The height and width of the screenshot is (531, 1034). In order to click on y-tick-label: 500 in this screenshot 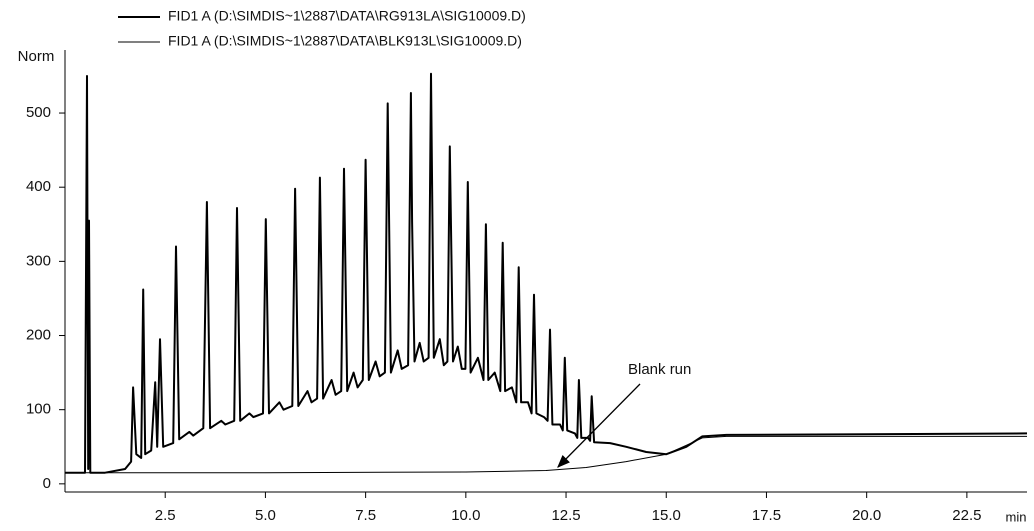, I will do `click(38, 112)`.